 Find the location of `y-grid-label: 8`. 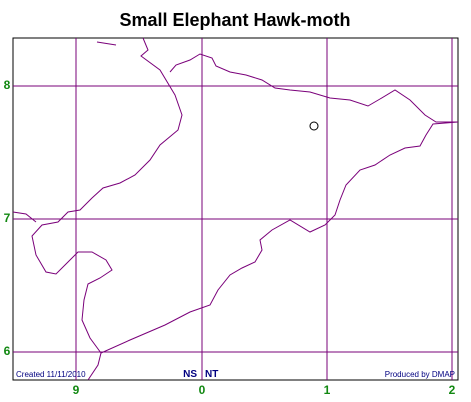

y-grid-label: 8 is located at coordinates (7, 85).